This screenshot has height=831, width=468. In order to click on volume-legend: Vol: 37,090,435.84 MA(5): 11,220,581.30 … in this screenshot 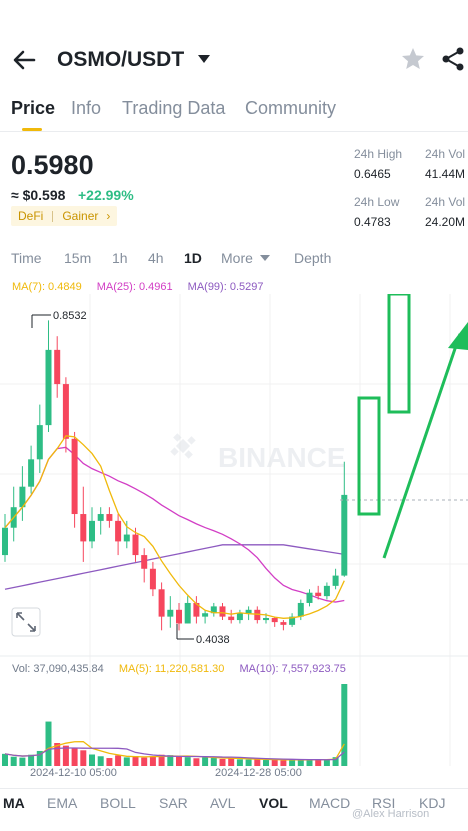, I will do `click(185, 669)`.